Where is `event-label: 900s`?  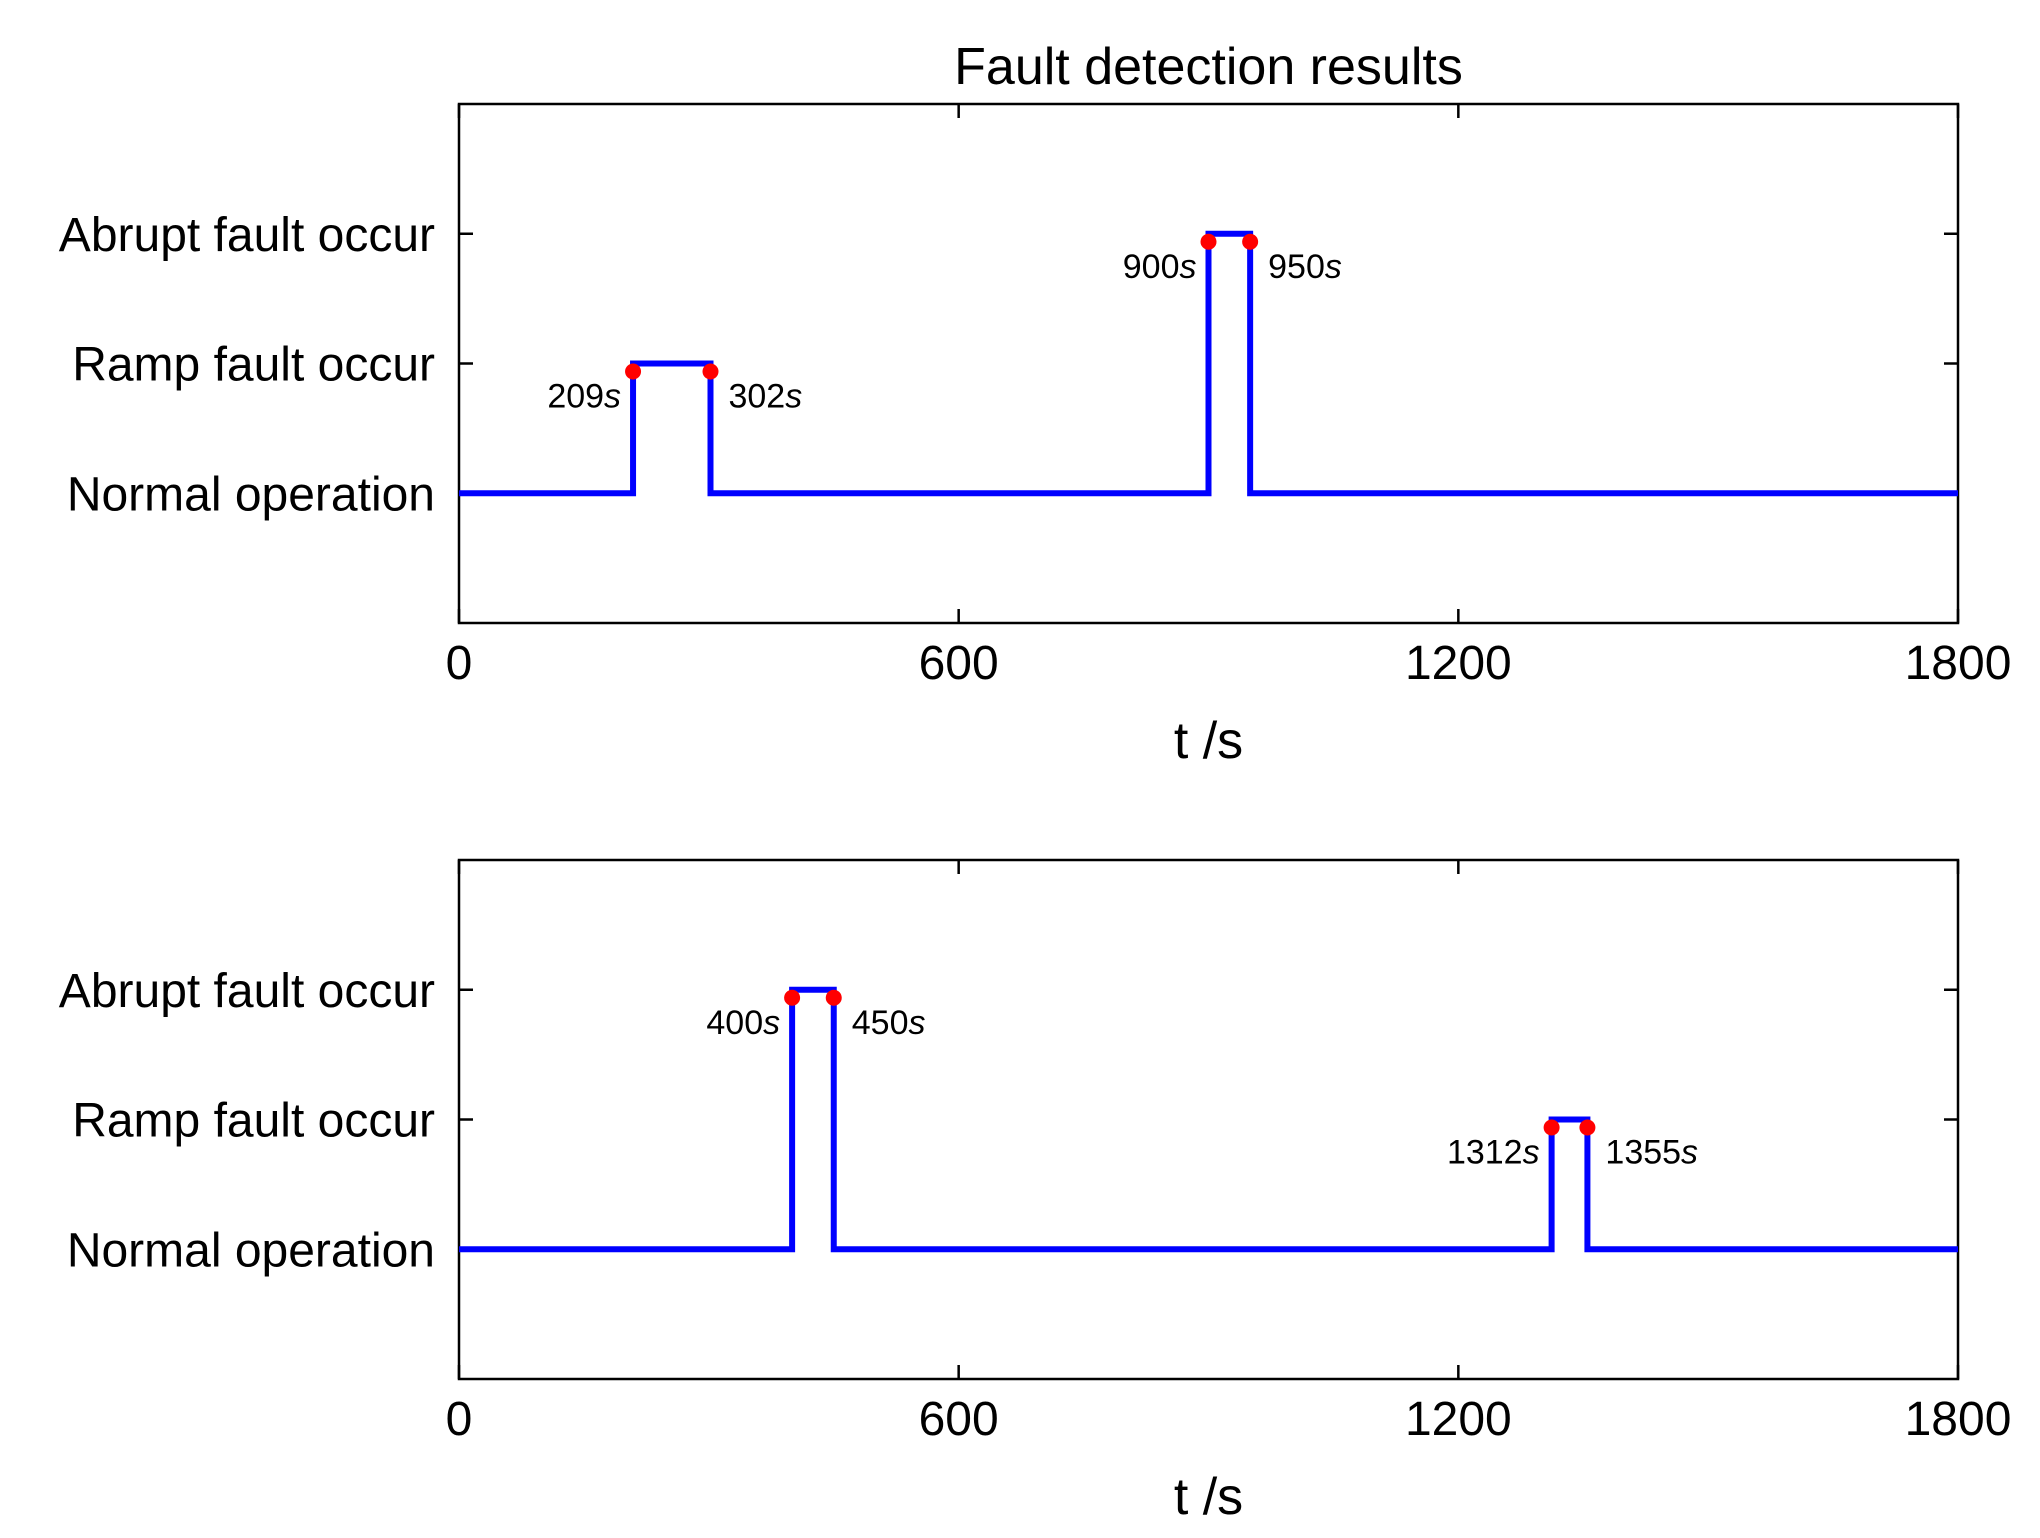 event-label: 900s is located at coordinates (1160, 267).